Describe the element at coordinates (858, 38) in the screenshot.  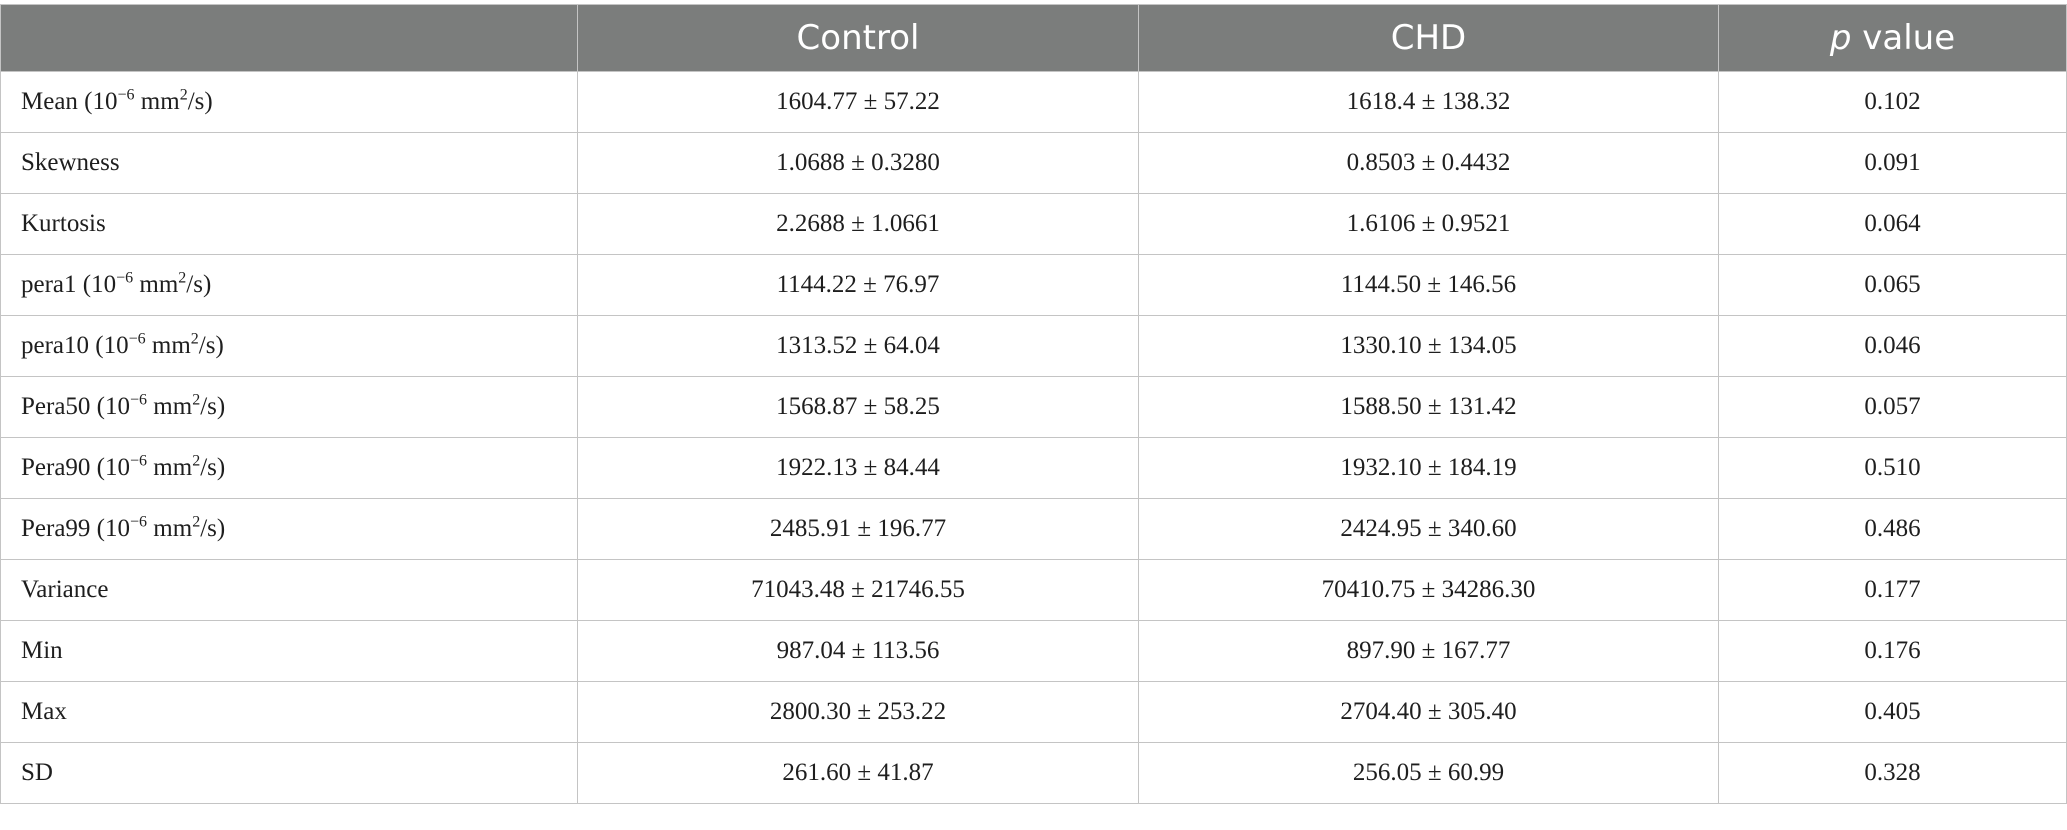
I see `header-control: Control` at that location.